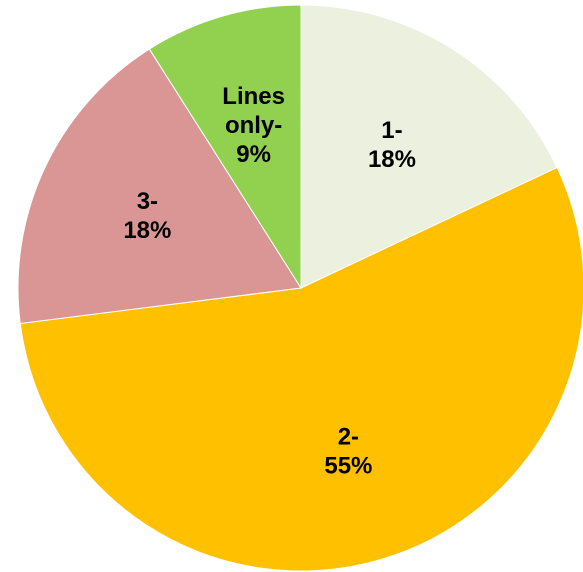  Describe the element at coordinates (348, 437) in the screenshot. I see `pie-slice-label-line: 2-` at that location.